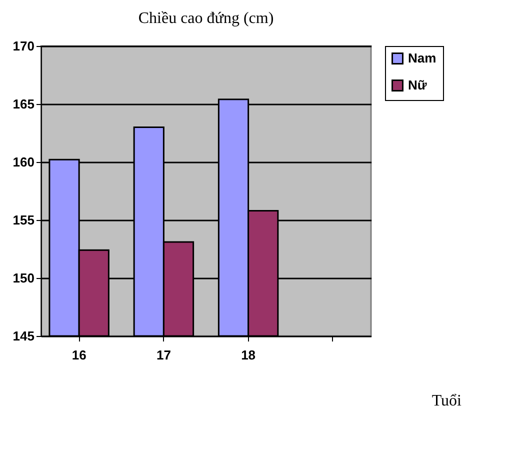  I want to click on y-tick-label: 150, so click(23, 278).